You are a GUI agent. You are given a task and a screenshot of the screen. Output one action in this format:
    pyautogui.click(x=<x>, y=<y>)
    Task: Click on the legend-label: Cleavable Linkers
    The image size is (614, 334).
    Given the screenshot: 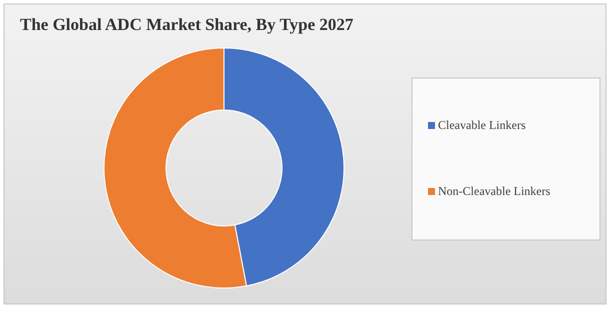 What is the action you would take?
    pyautogui.click(x=482, y=125)
    